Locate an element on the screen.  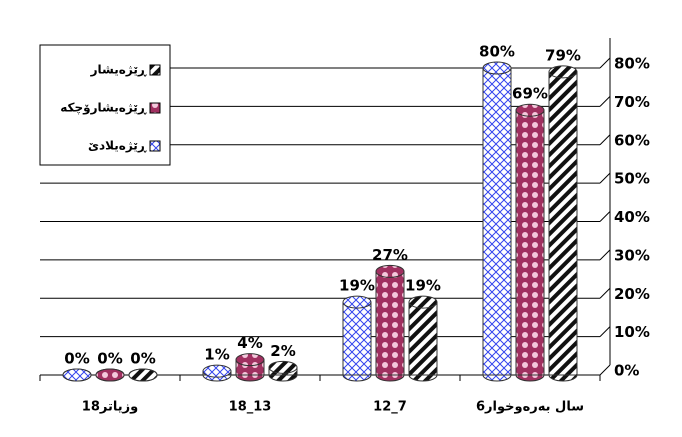
y-tick-label: 10% is located at coordinates (632, 332).